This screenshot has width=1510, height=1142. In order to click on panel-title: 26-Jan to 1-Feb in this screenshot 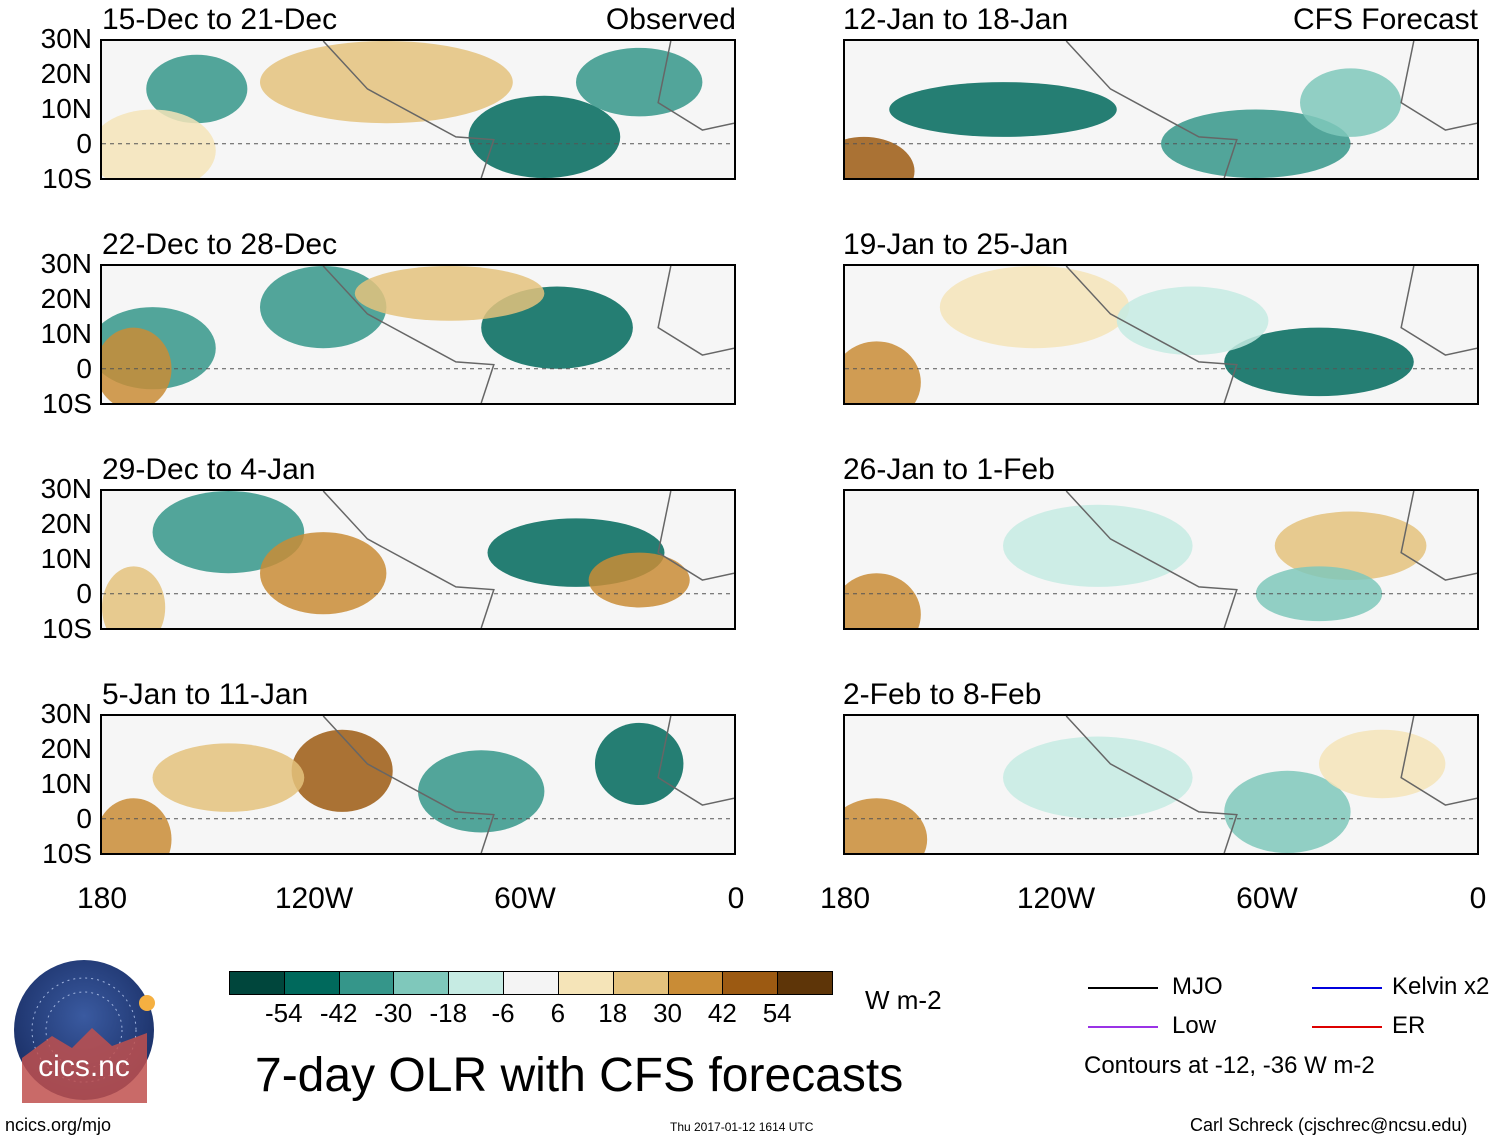, I will do `click(949, 469)`.